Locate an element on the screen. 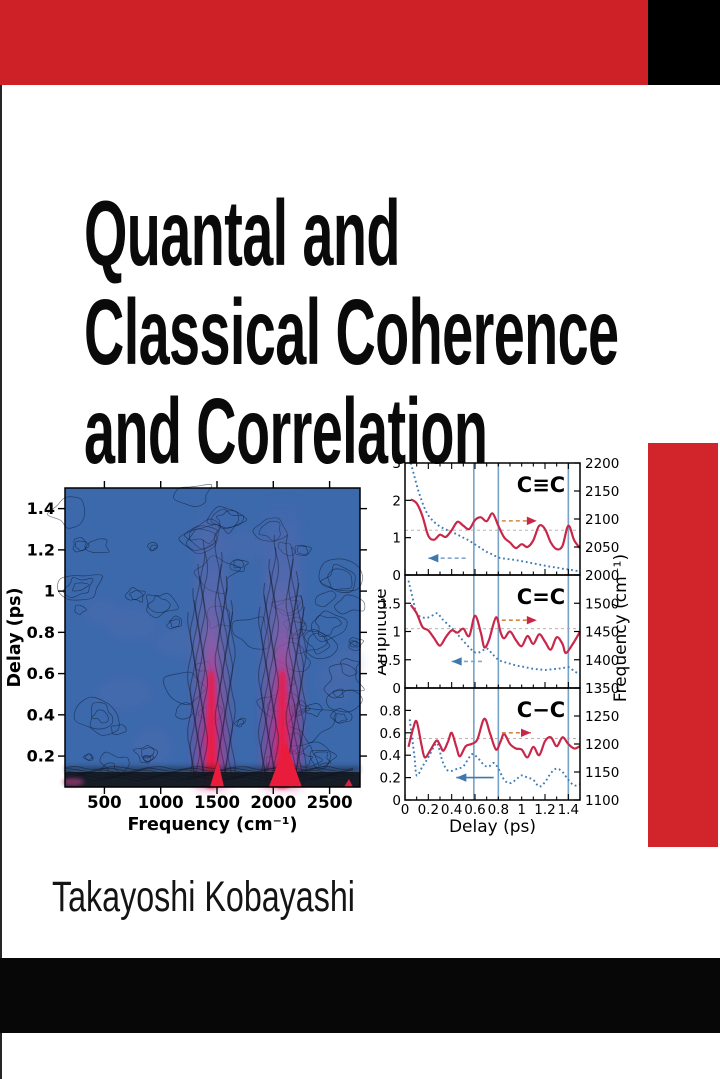 This screenshot has height=1079, width=720. svg-text: 2100 is located at coordinates (602, 520).